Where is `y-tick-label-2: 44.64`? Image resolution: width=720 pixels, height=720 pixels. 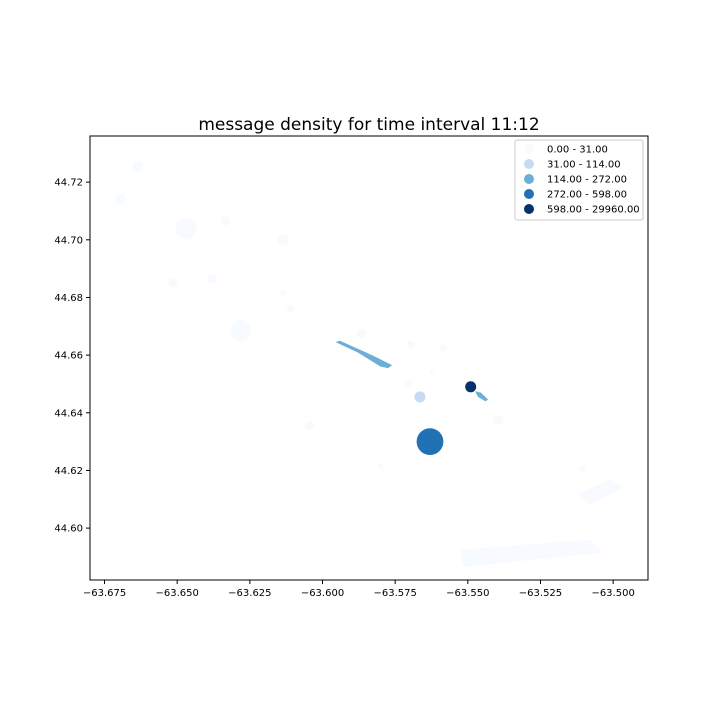
y-tick-label-2: 44.64 is located at coordinates (68, 413).